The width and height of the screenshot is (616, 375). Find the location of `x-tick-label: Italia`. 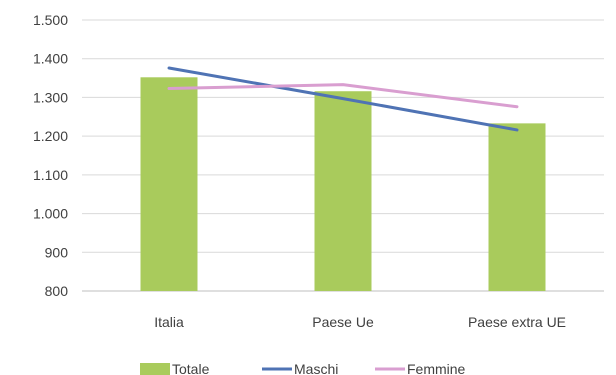

x-tick-label: Italia is located at coordinates (169, 322).